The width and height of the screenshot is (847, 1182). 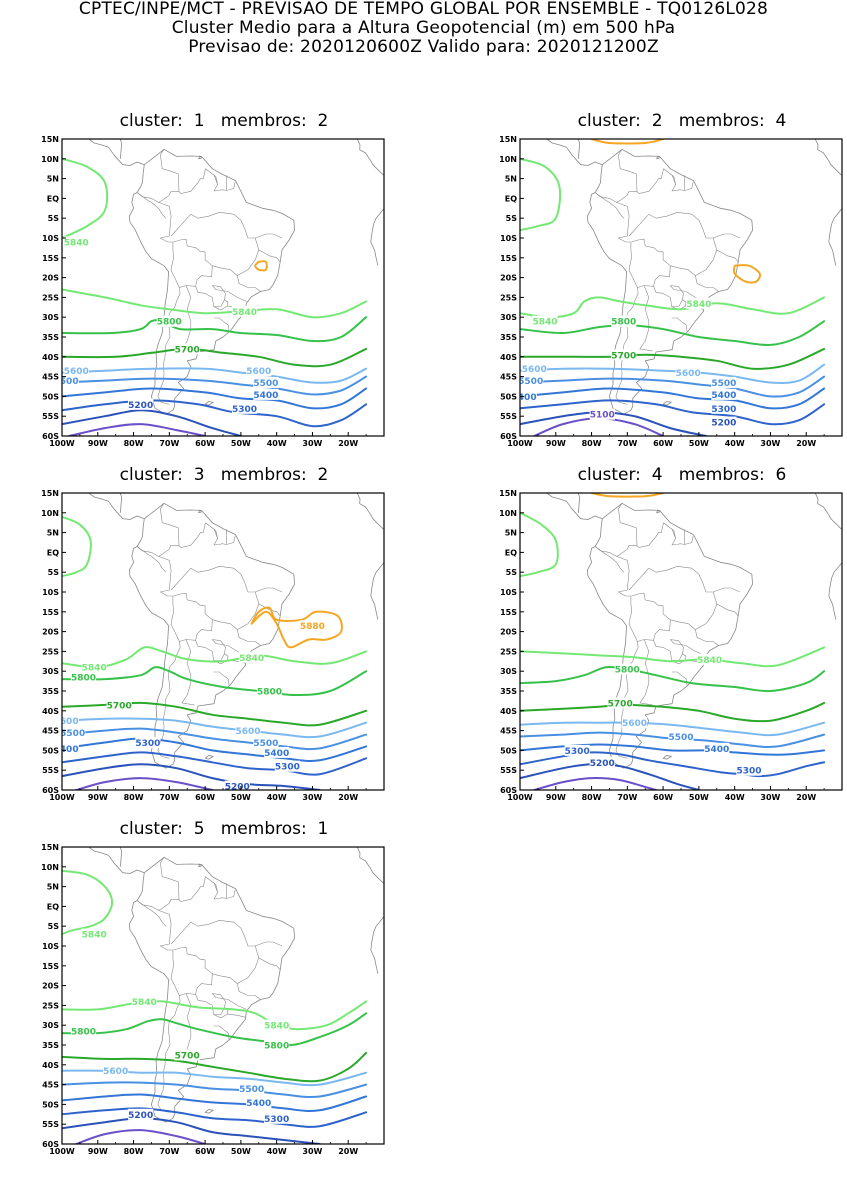 What do you see at coordinates (169, 797) in the screenshot?
I see `lon-label: 70W` at bounding box center [169, 797].